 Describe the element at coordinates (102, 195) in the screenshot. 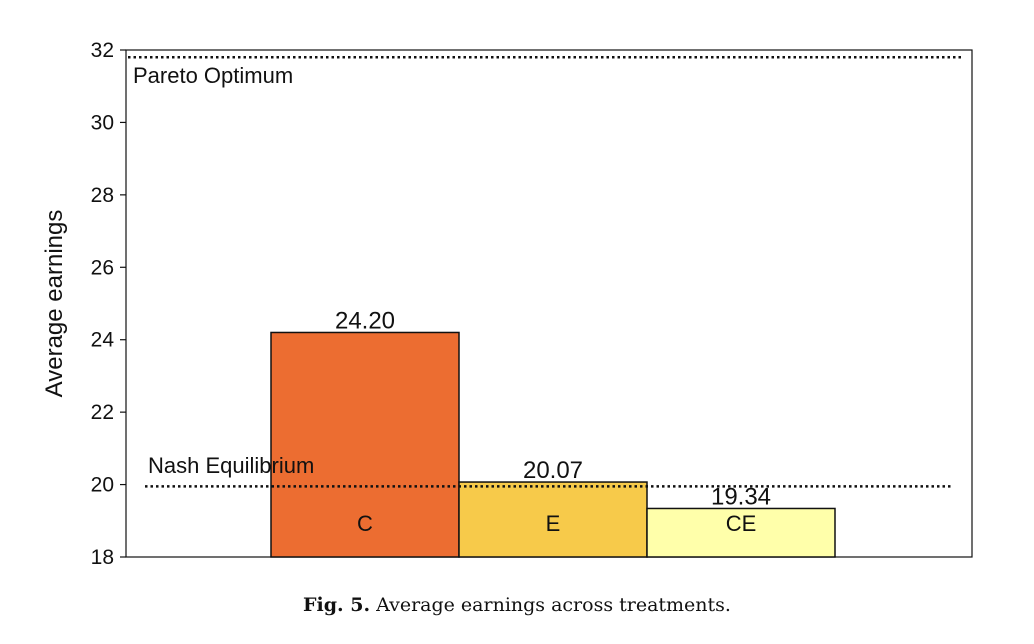

I see `y-tick-label: 28` at that location.